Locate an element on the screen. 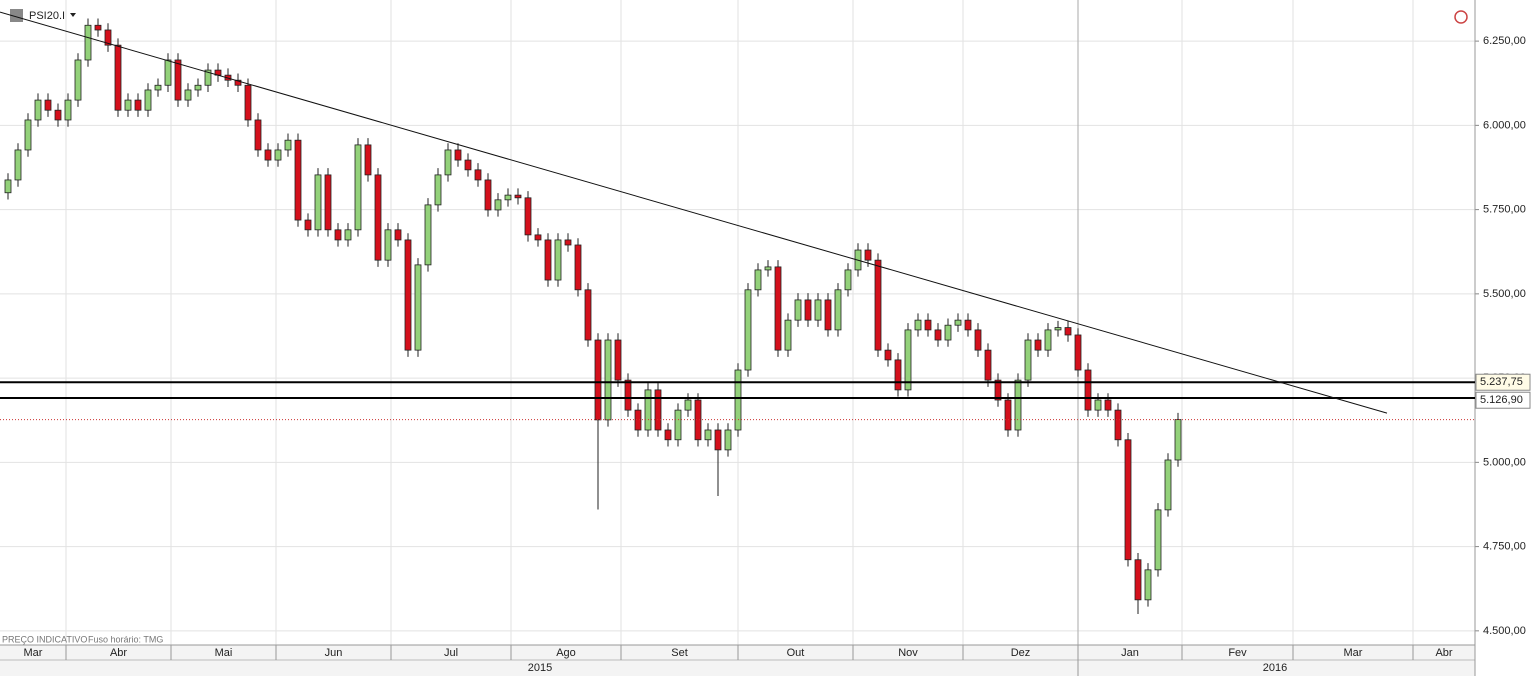 The height and width of the screenshot is (676, 1533). x-tick-label: Dez is located at coordinates (1021, 653).